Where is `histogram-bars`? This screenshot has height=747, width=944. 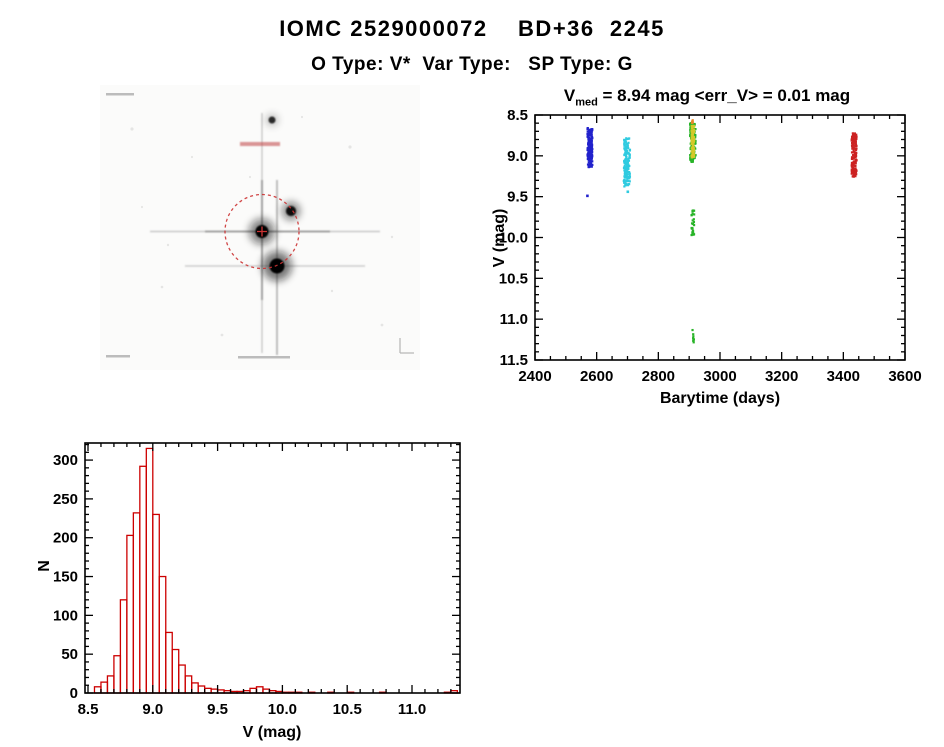
histogram-bars is located at coordinates (276, 570).